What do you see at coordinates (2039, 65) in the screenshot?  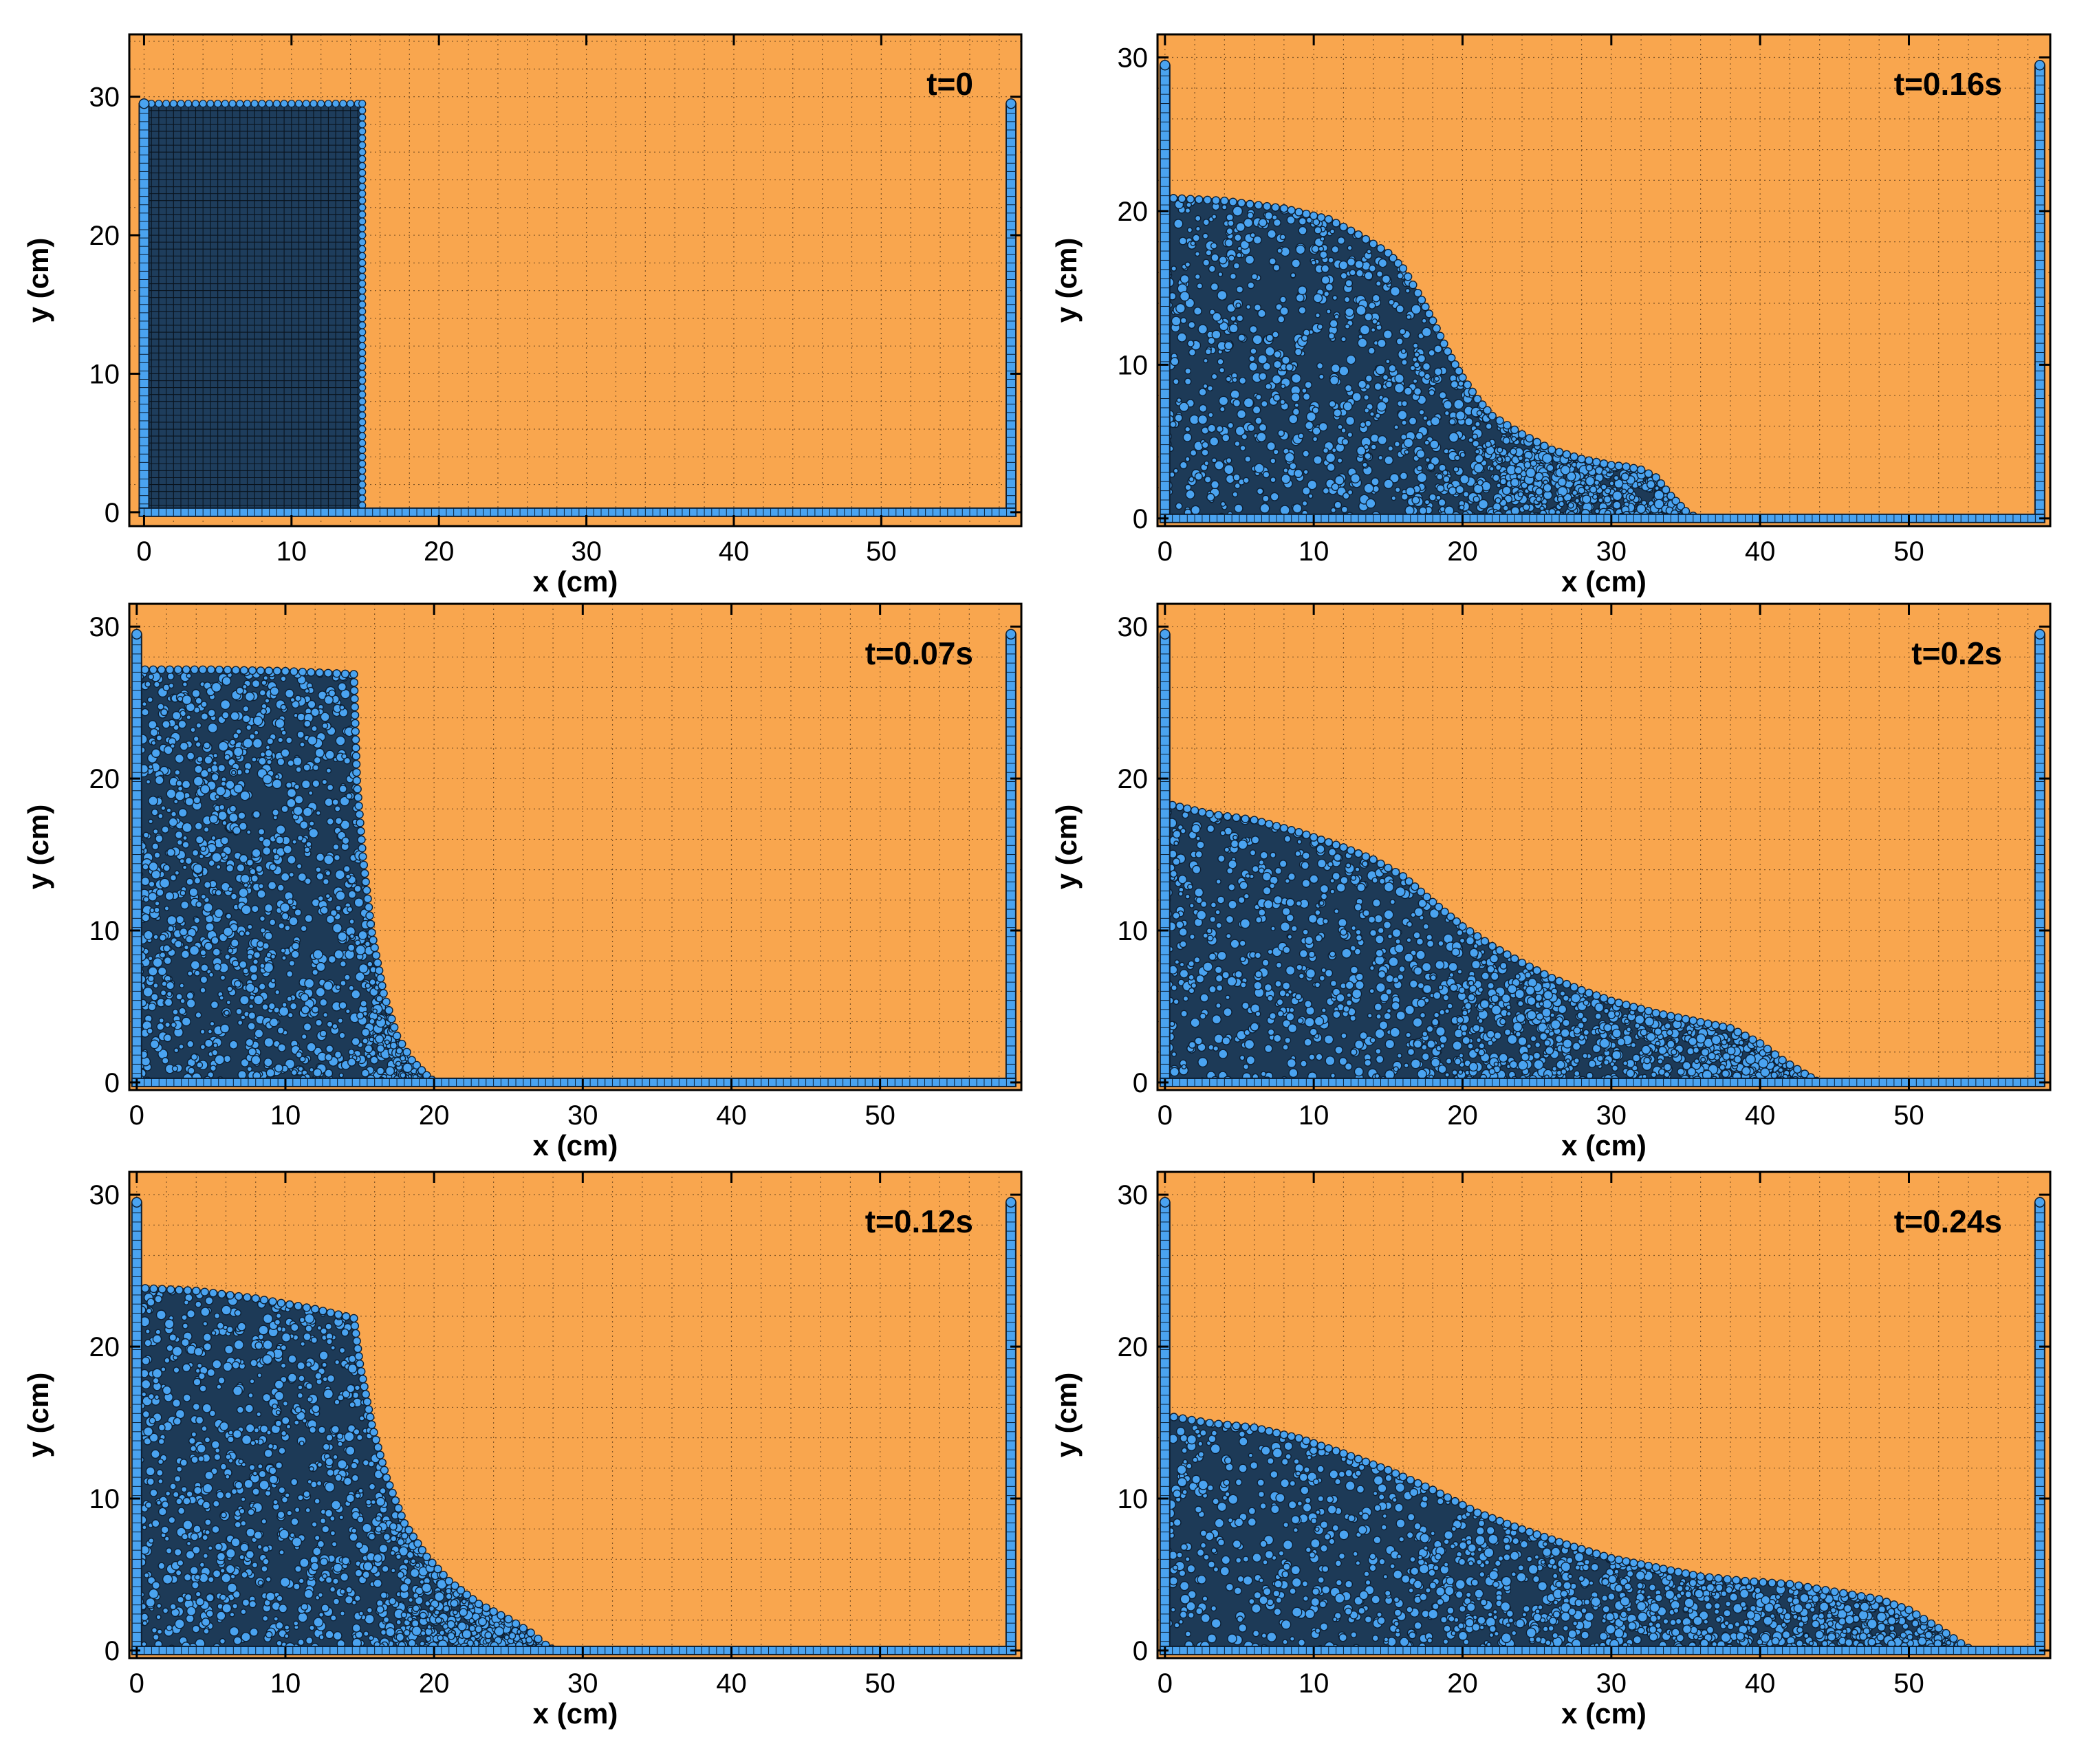 I see `right-wall-top` at bounding box center [2039, 65].